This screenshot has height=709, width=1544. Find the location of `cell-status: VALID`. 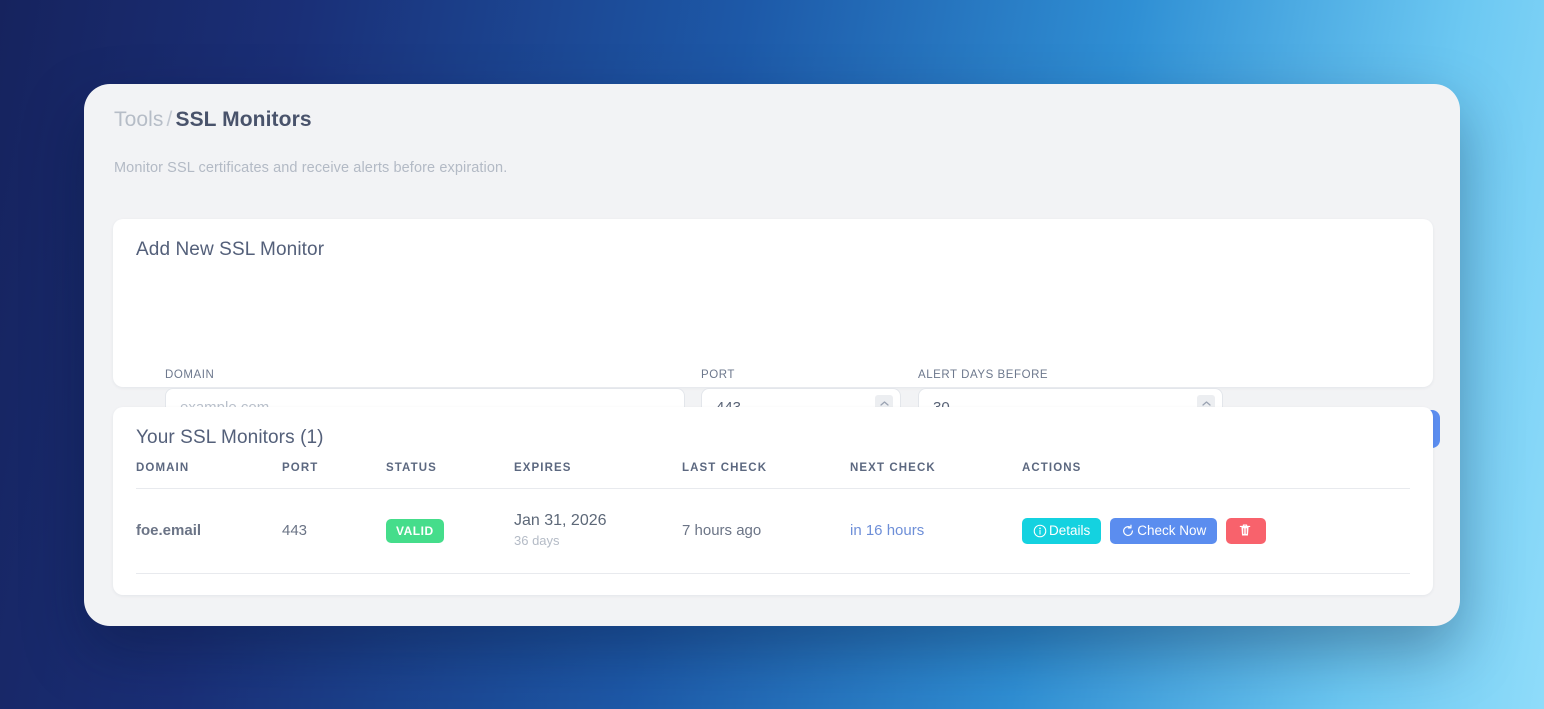

cell-status: VALID is located at coordinates (450, 531).